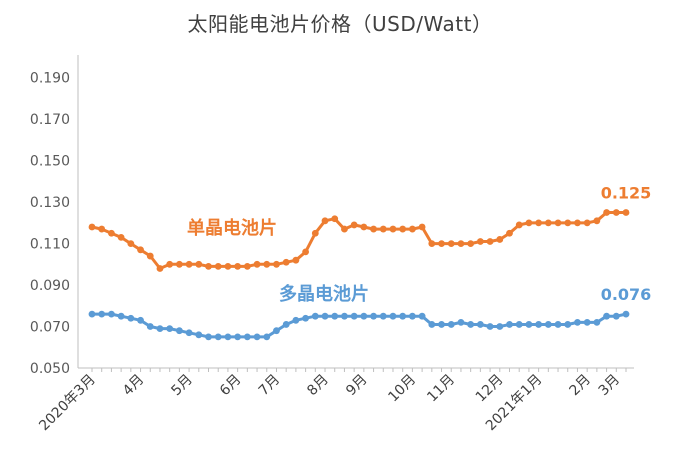  What do you see at coordinates (610, 386) in the screenshot?
I see `x-tick-label: 3月` at bounding box center [610, 386].